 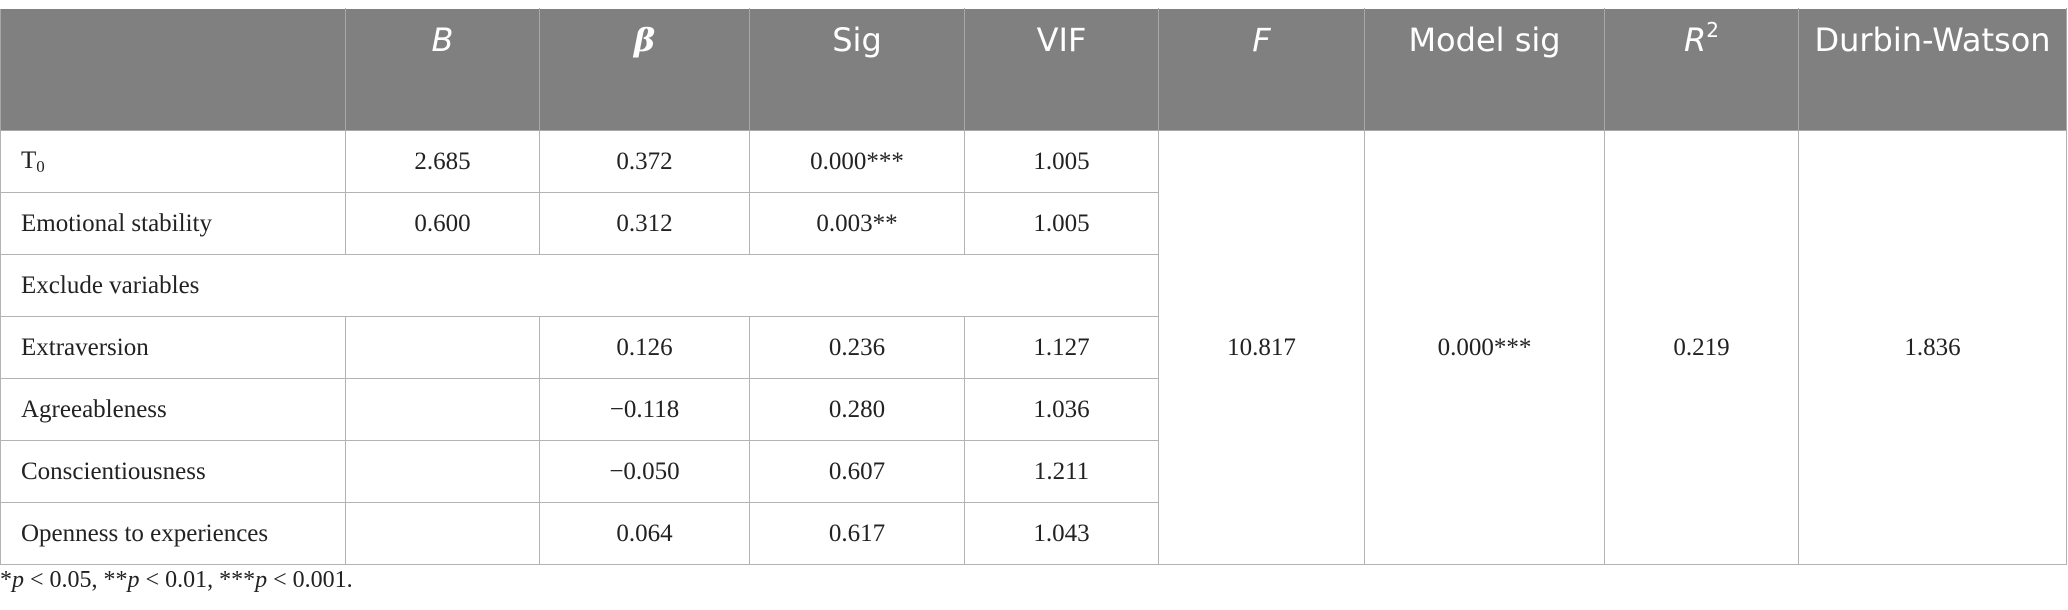 What do you see at coordinates (1061, 69) in the screenshot?
I see `header-vif: VIF` at bounding box center [1061, 69].